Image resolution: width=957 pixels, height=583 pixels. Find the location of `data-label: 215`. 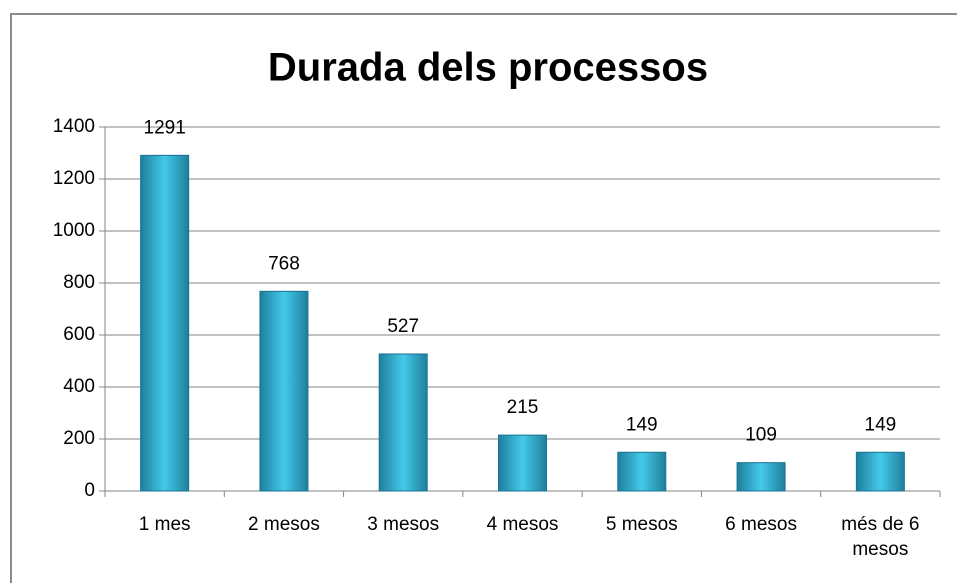

data-label: 215 is located at coordinates (523, 407).